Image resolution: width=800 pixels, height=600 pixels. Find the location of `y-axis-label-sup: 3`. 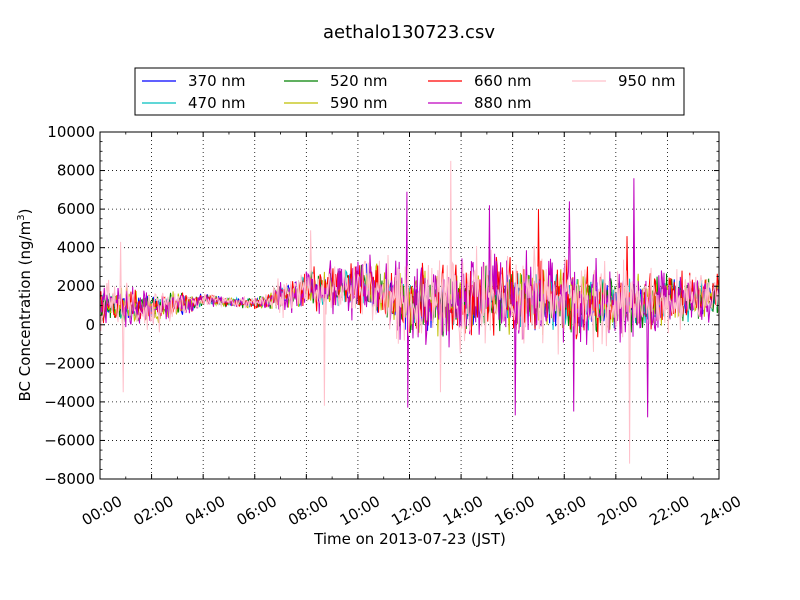

y-axis-label-sup: 3 is located at coordinates (21, 217).